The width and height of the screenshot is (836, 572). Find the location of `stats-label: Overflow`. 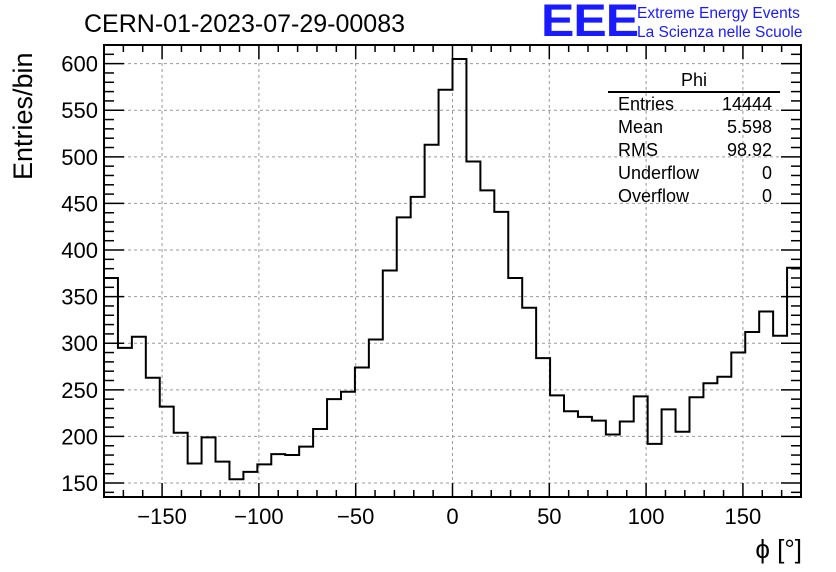

stats-label: Overflow is located at coordinates (654, 196).